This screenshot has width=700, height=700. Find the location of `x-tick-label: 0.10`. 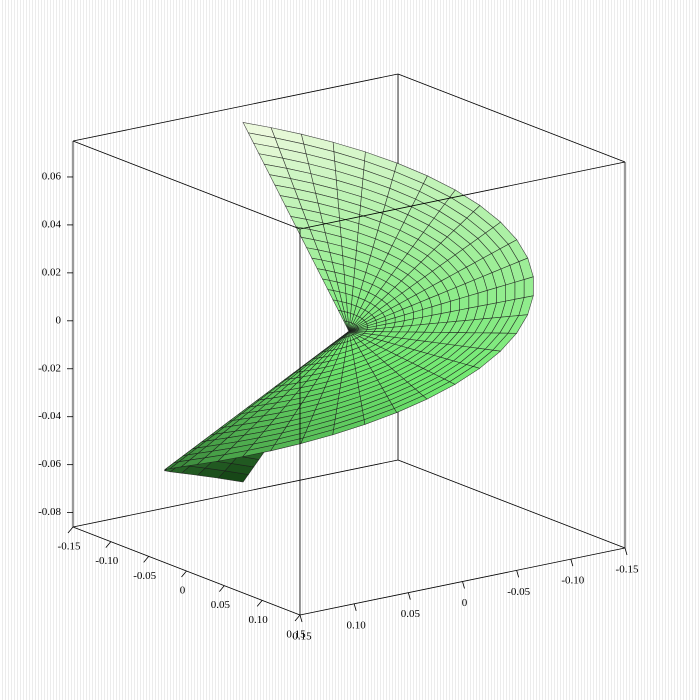

x-tick-label: 0.10 is located at coordinates (259, 620).